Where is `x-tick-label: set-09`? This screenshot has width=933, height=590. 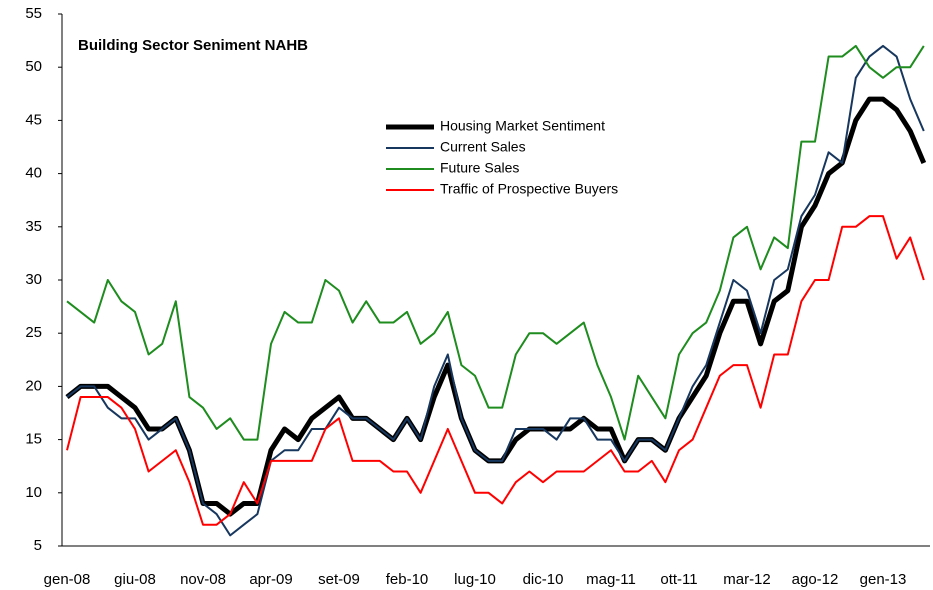
x-tick-label: set-09 is located at coordinates (339, 579).